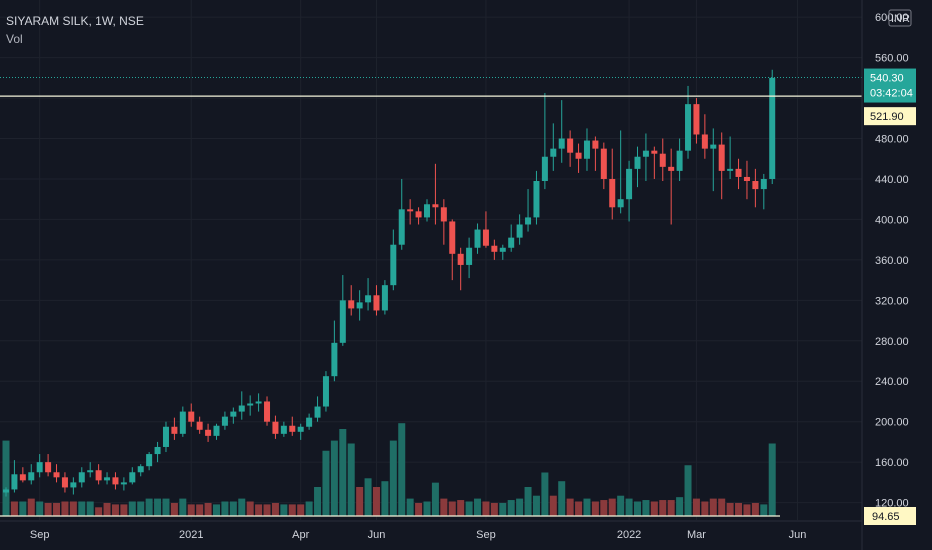 Image resolution: width=932 pixels, height=550 pixels. Describe the element at coordinates (75, 21) in the screenshot. I see `symbol-title: SIYARAM SILK, 1W, NSE` at that location.